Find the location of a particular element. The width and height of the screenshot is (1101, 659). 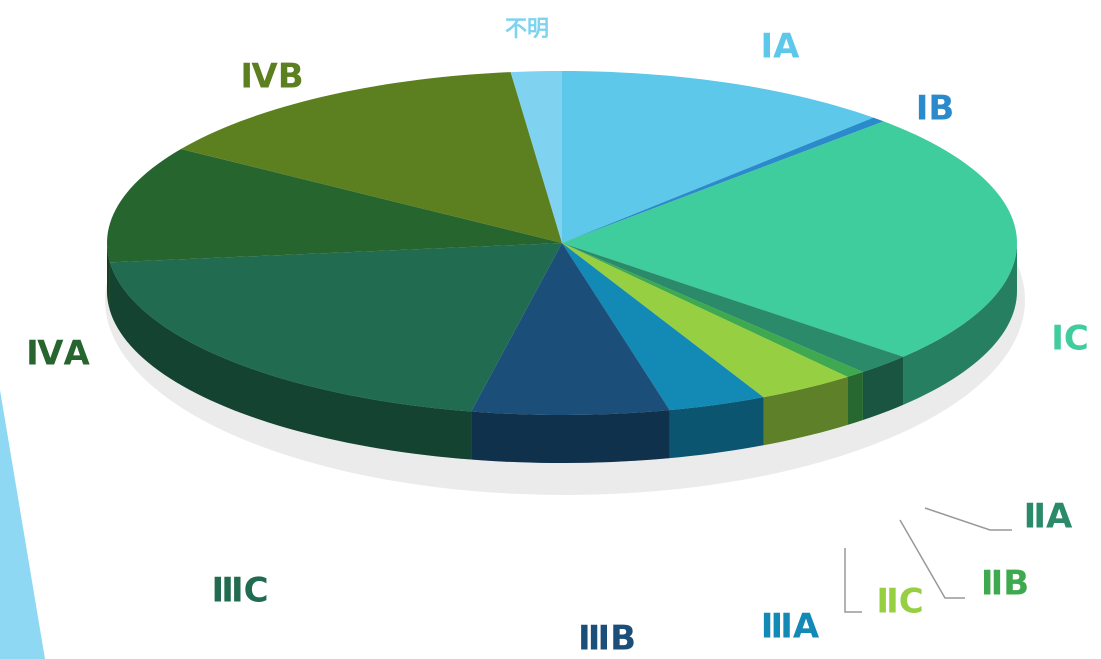

slice-label: ⅢC is located at coordinates (239, 591).